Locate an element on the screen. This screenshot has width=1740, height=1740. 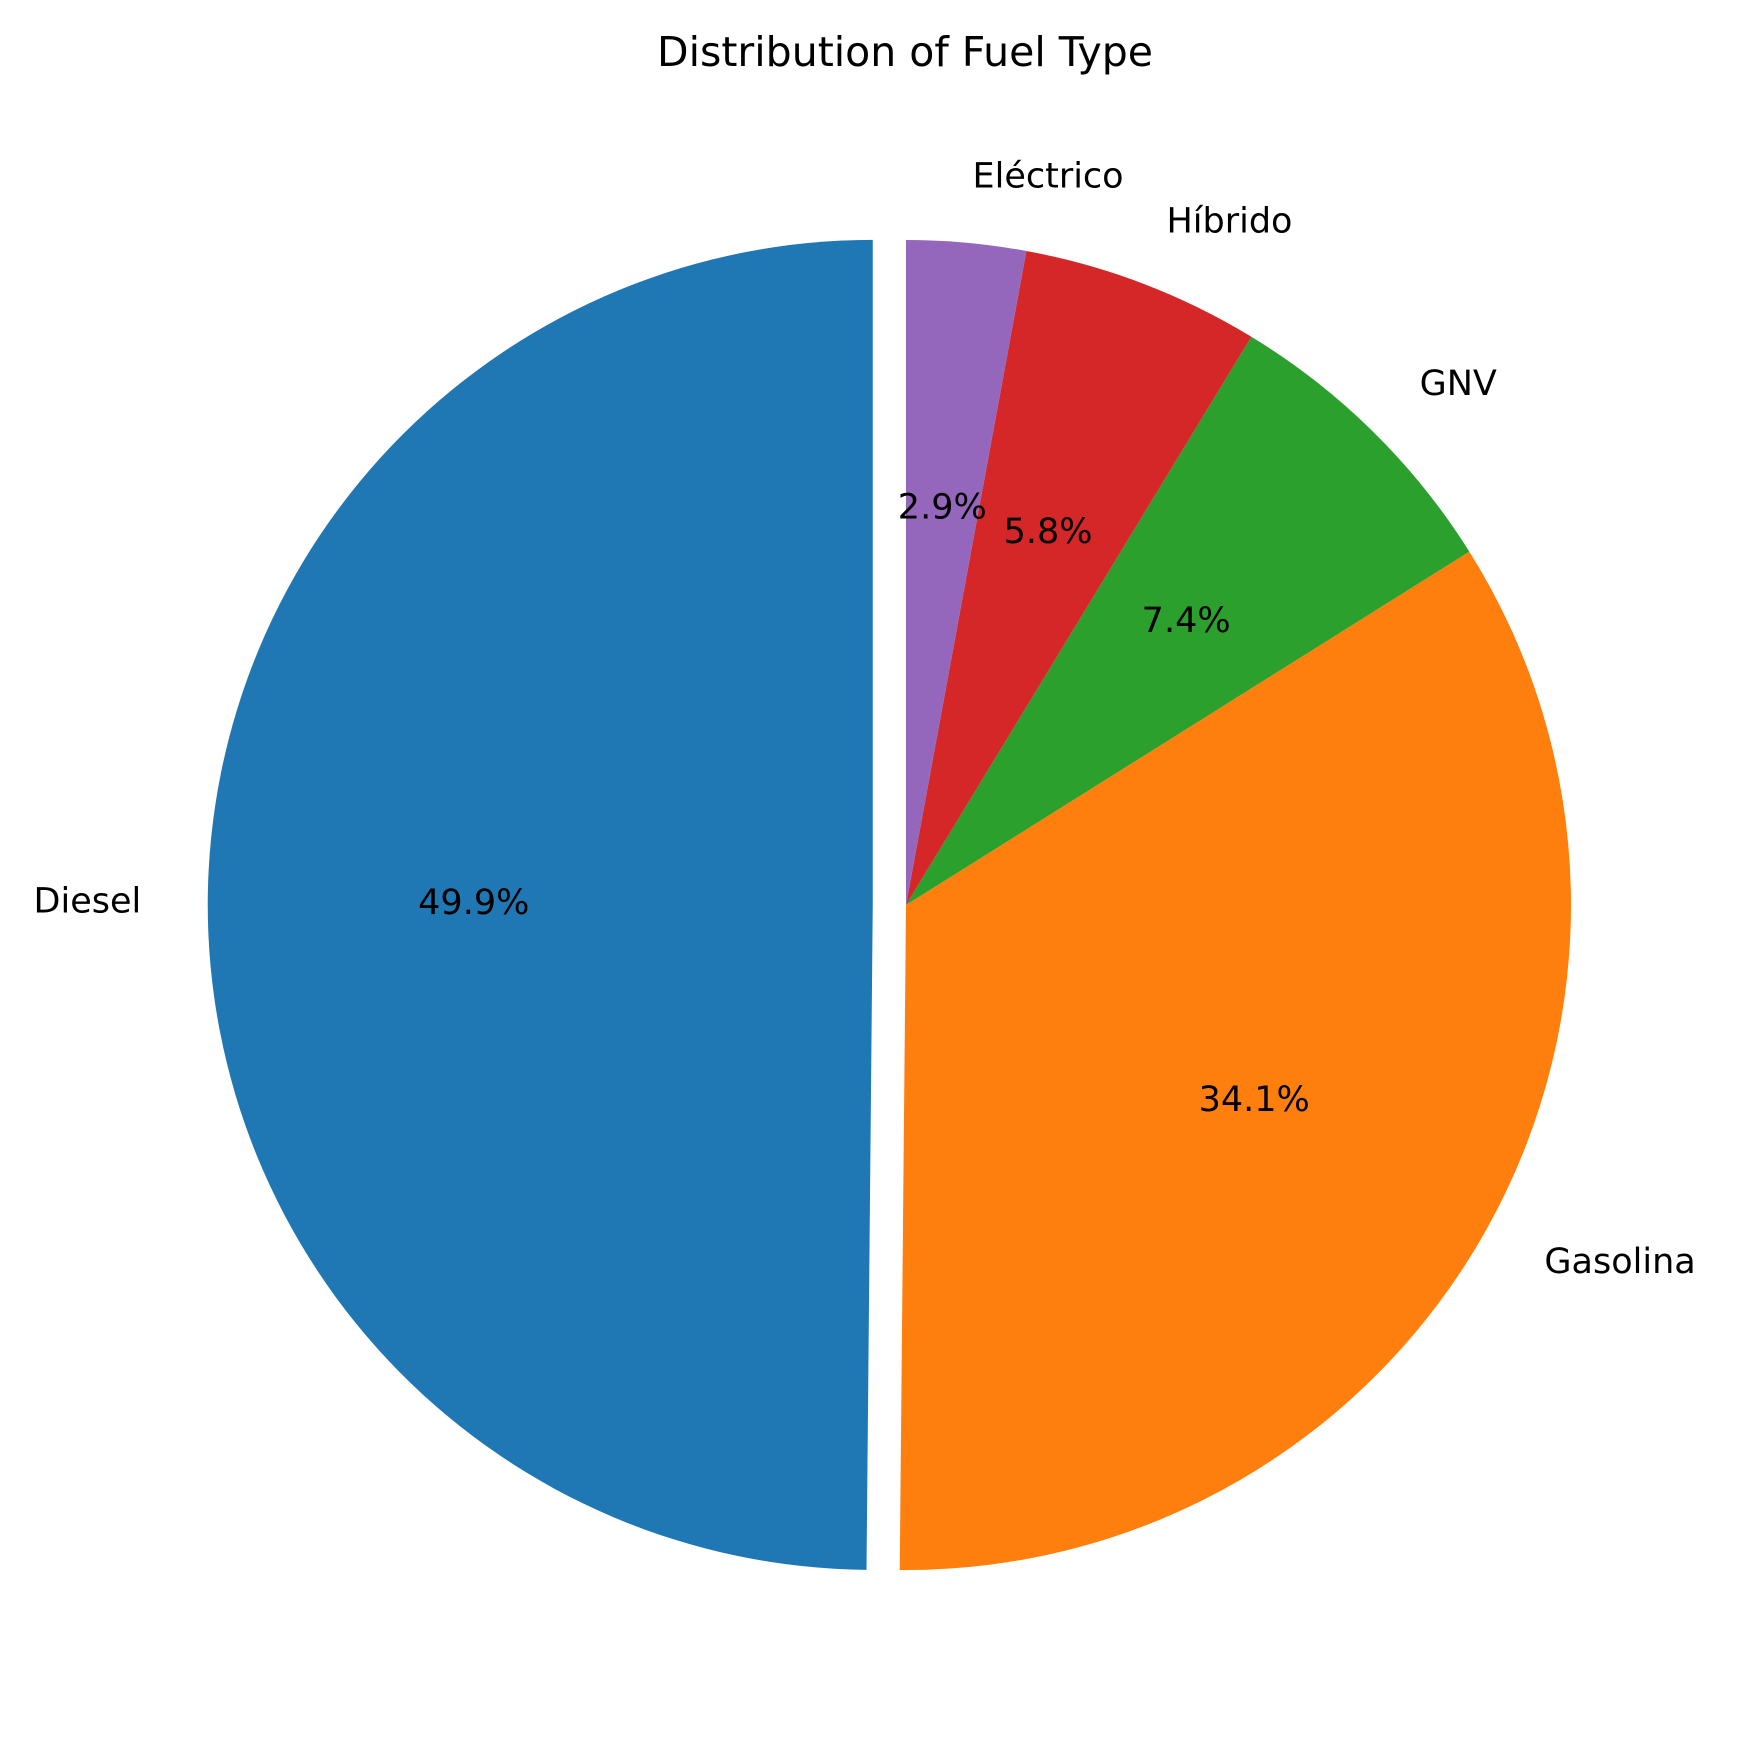
pct-label-gasolina: 34.1% is located at coordinates (1254, 1100).